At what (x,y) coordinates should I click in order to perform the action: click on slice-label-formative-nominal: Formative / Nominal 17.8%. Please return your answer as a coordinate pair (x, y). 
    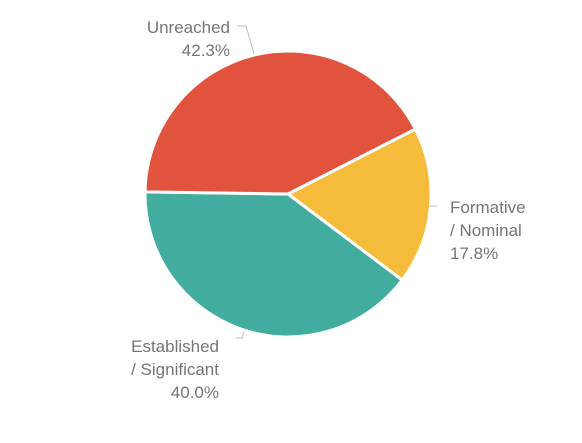
    Looking at the image, I should click on (488, 230).